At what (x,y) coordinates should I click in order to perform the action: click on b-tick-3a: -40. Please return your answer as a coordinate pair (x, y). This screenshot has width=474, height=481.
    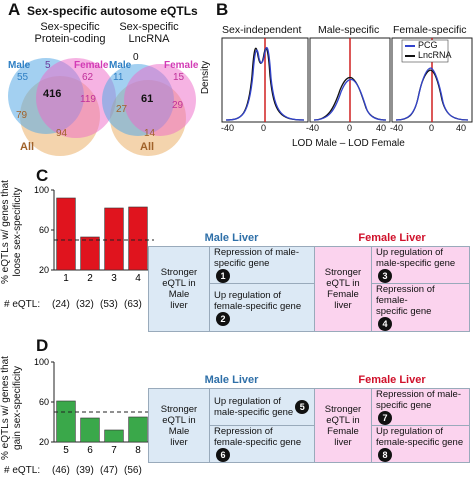
    Looking at the image, I should click on (397, 128).